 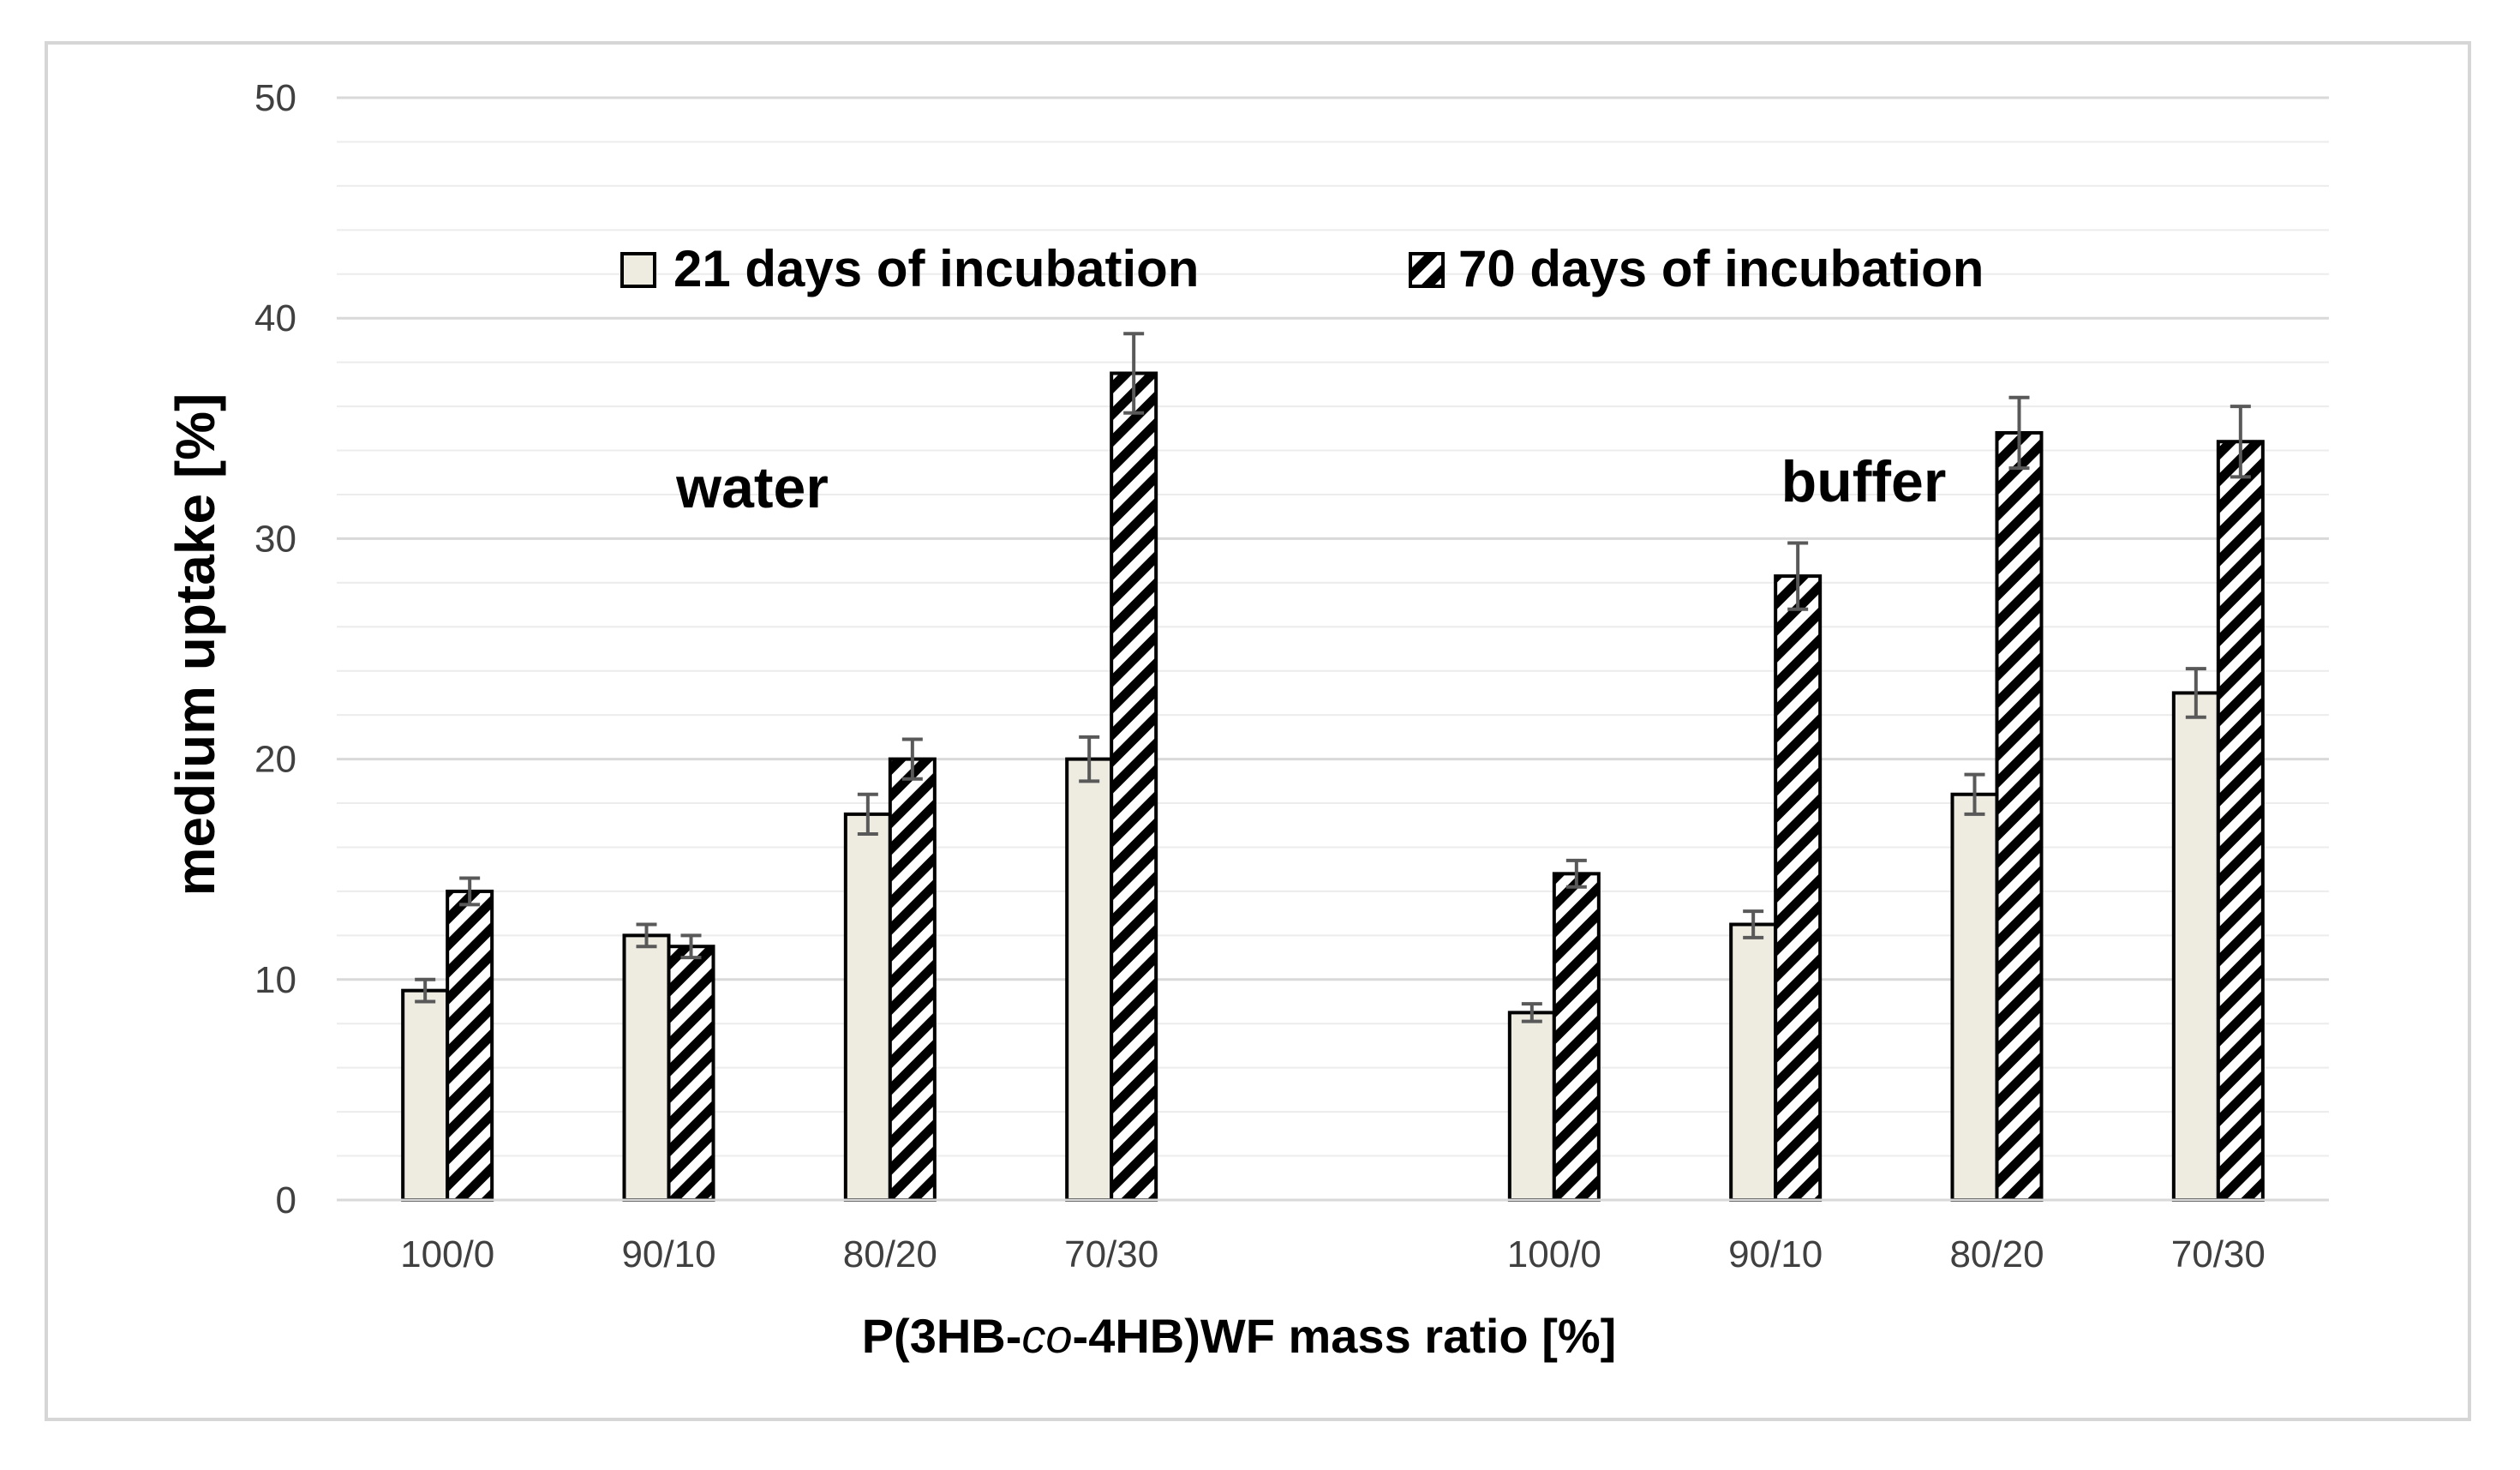 I want to click on x-axis-title-part-2: -4HB)WF mass ratio [%], so click(x=1345, y=1336).